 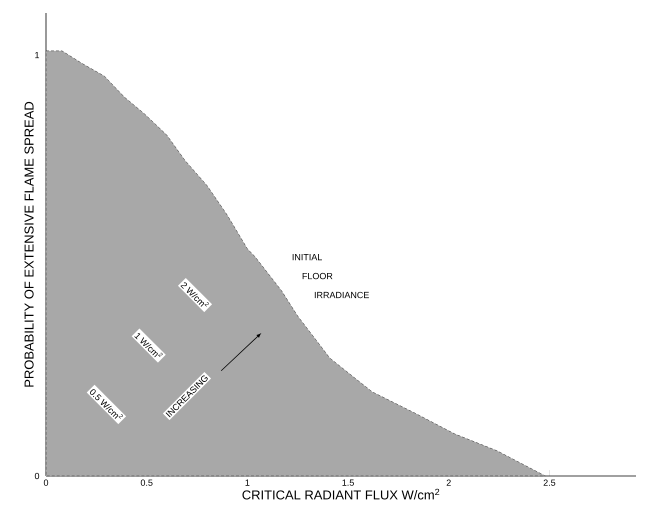 What do you see at coordinates (317, 276) in the screenshot?
I see `annotation: FLOOR` at bounding box center [317, 276].